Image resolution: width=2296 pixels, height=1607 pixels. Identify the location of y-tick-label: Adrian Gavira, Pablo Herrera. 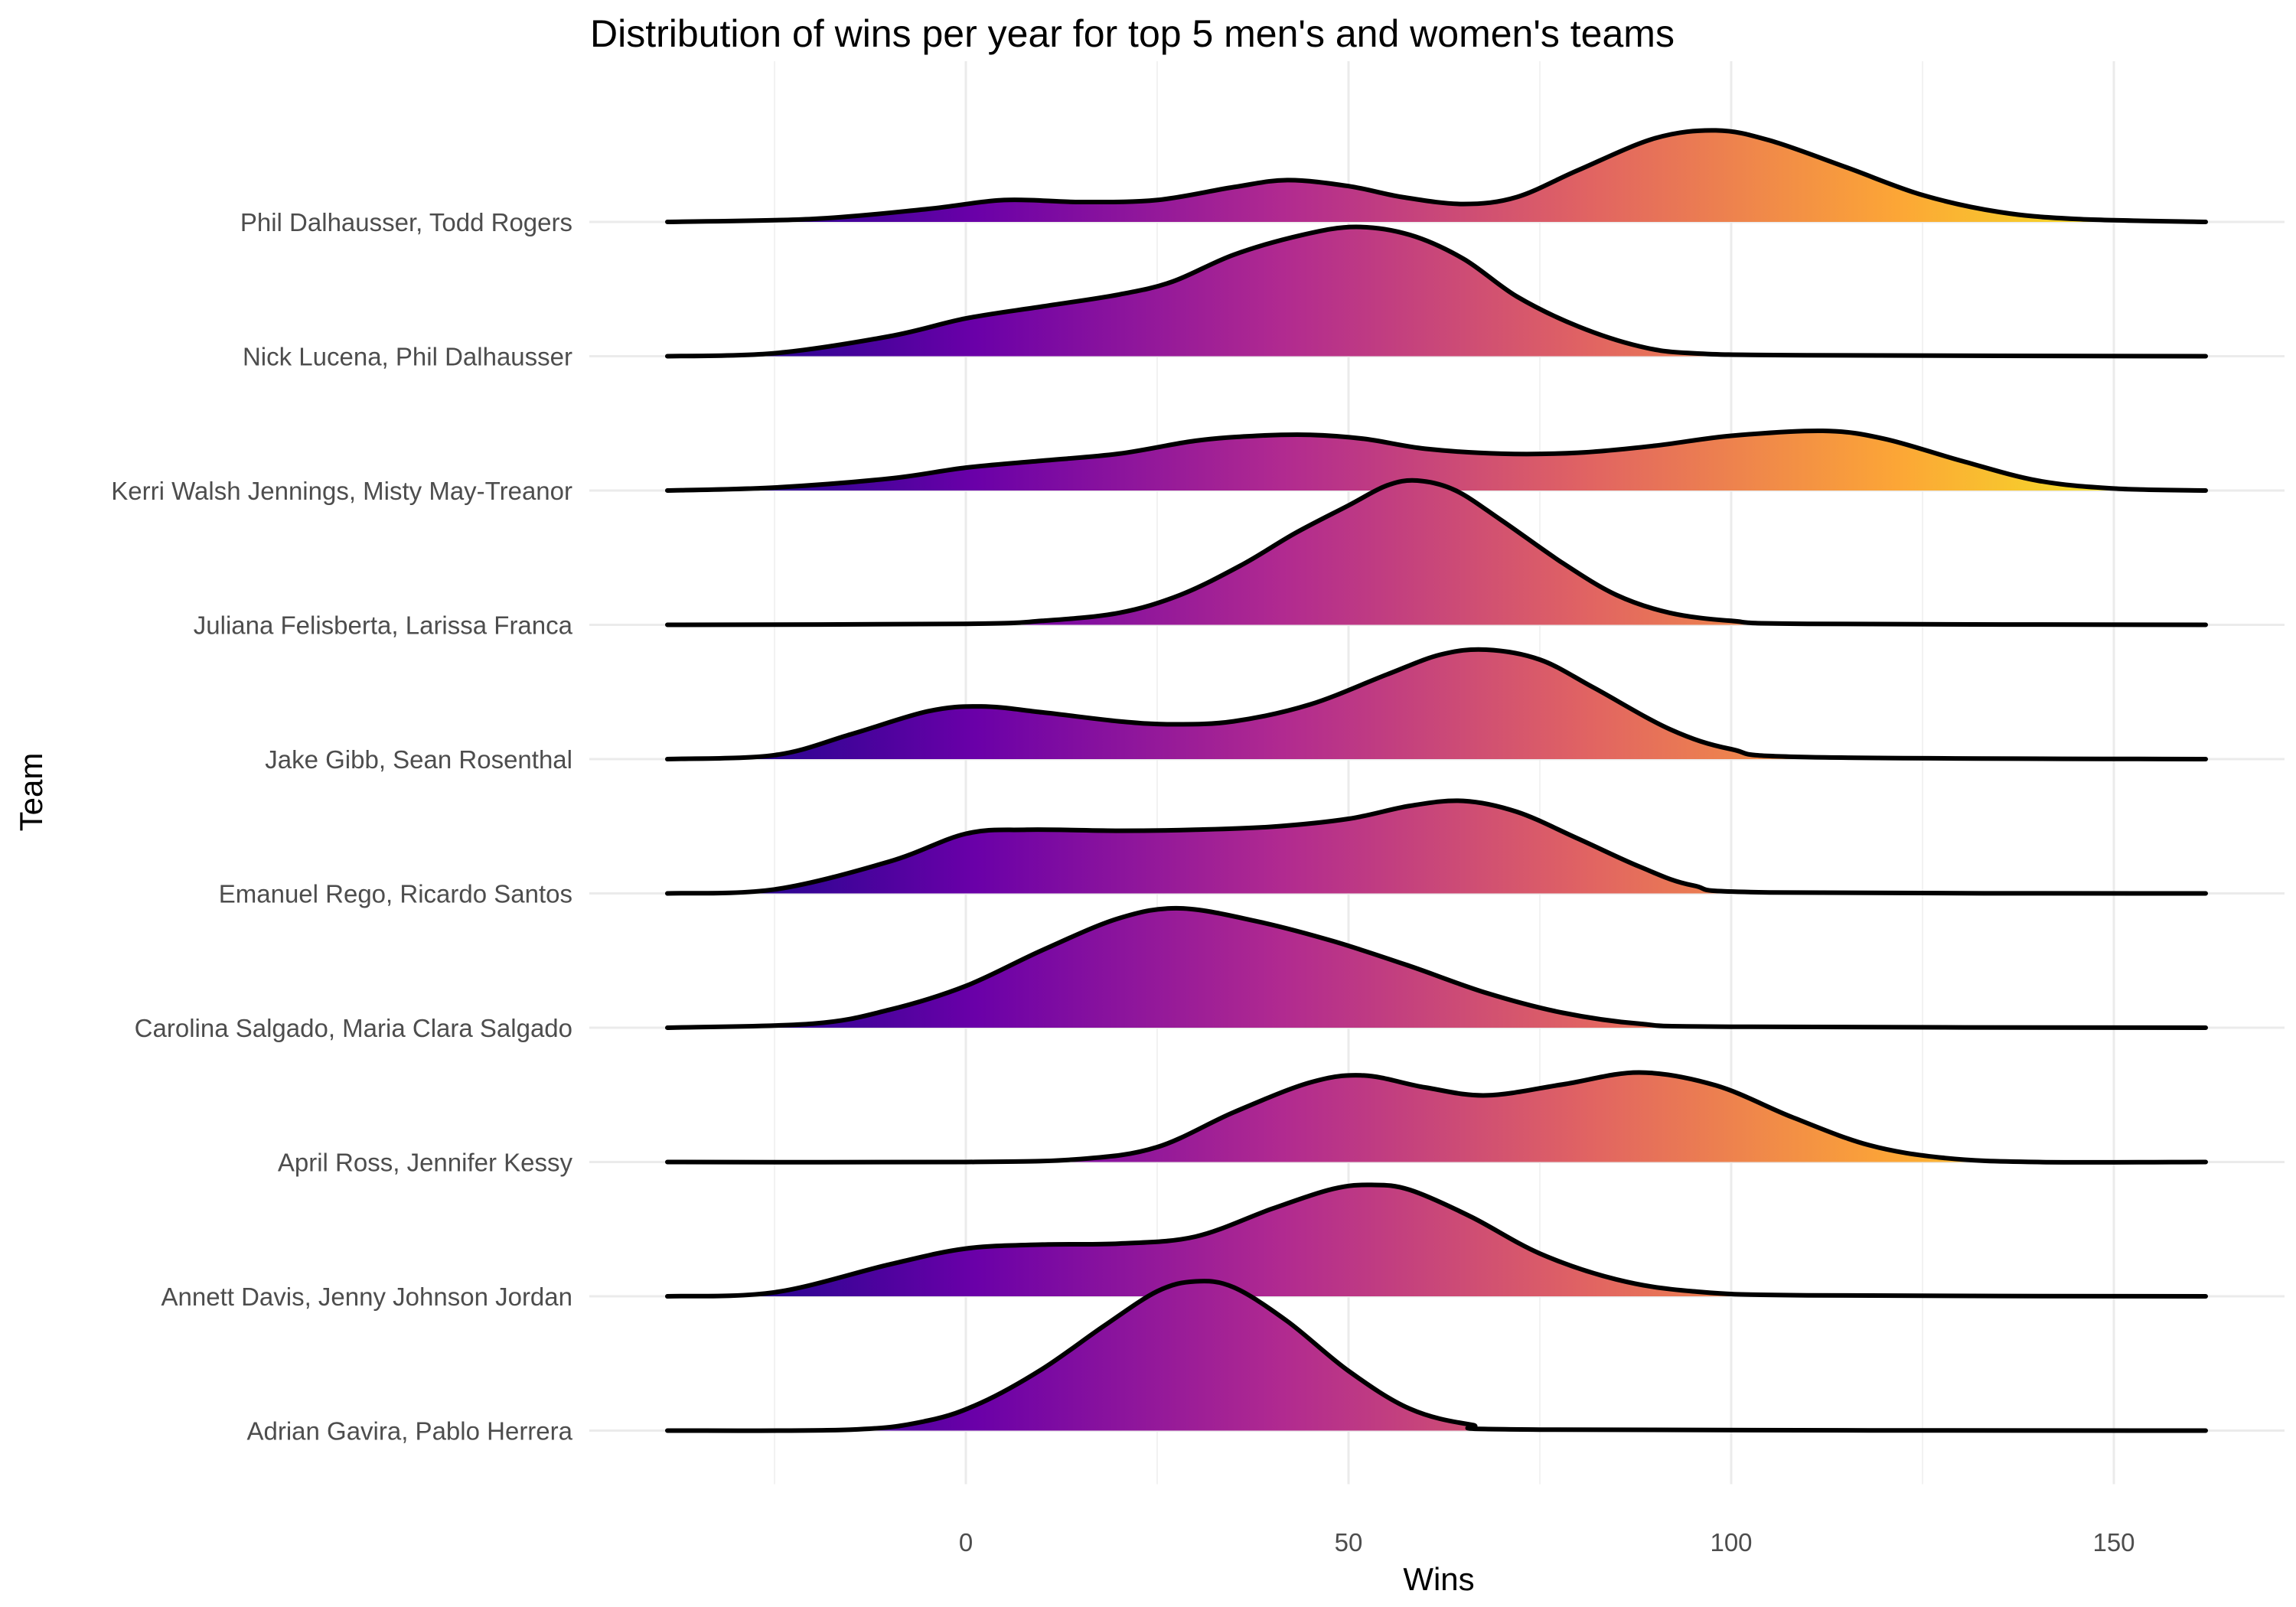
(409, 1432).